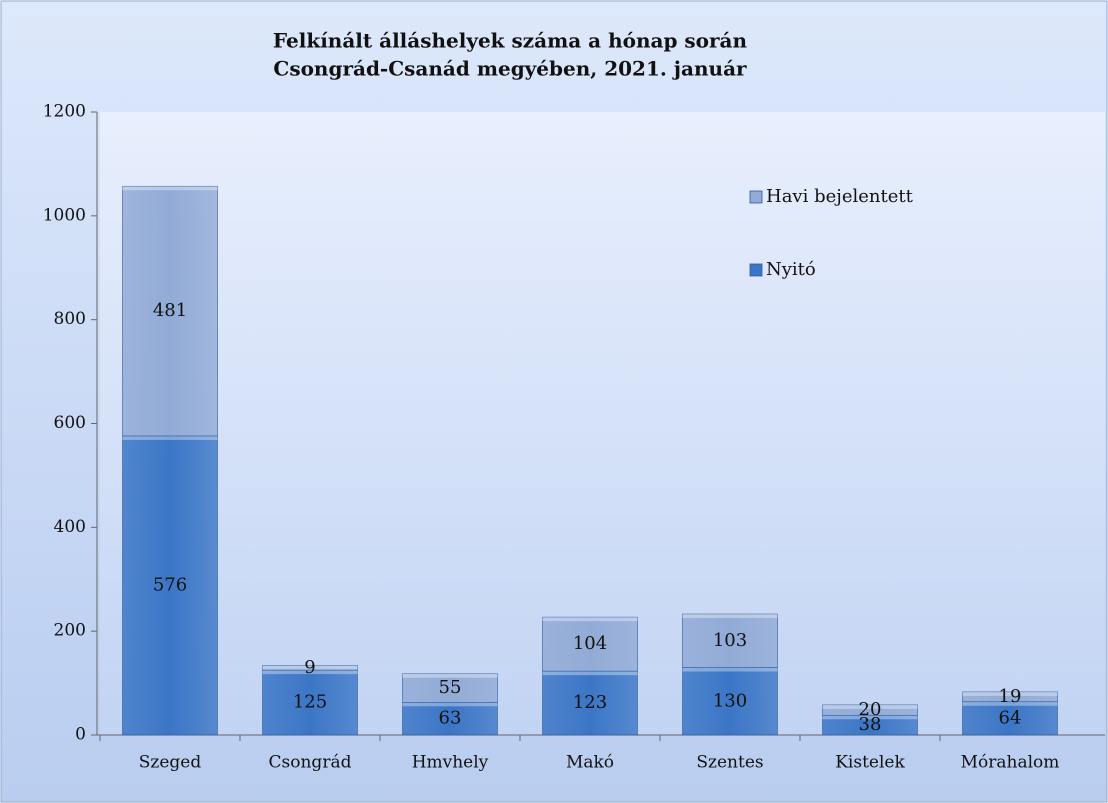 The width and height of the screenshot is (1108, 803). Describe the element at coordinates (64, 112) in the screenshot. I see `y-tick-label: 1200` at that location.